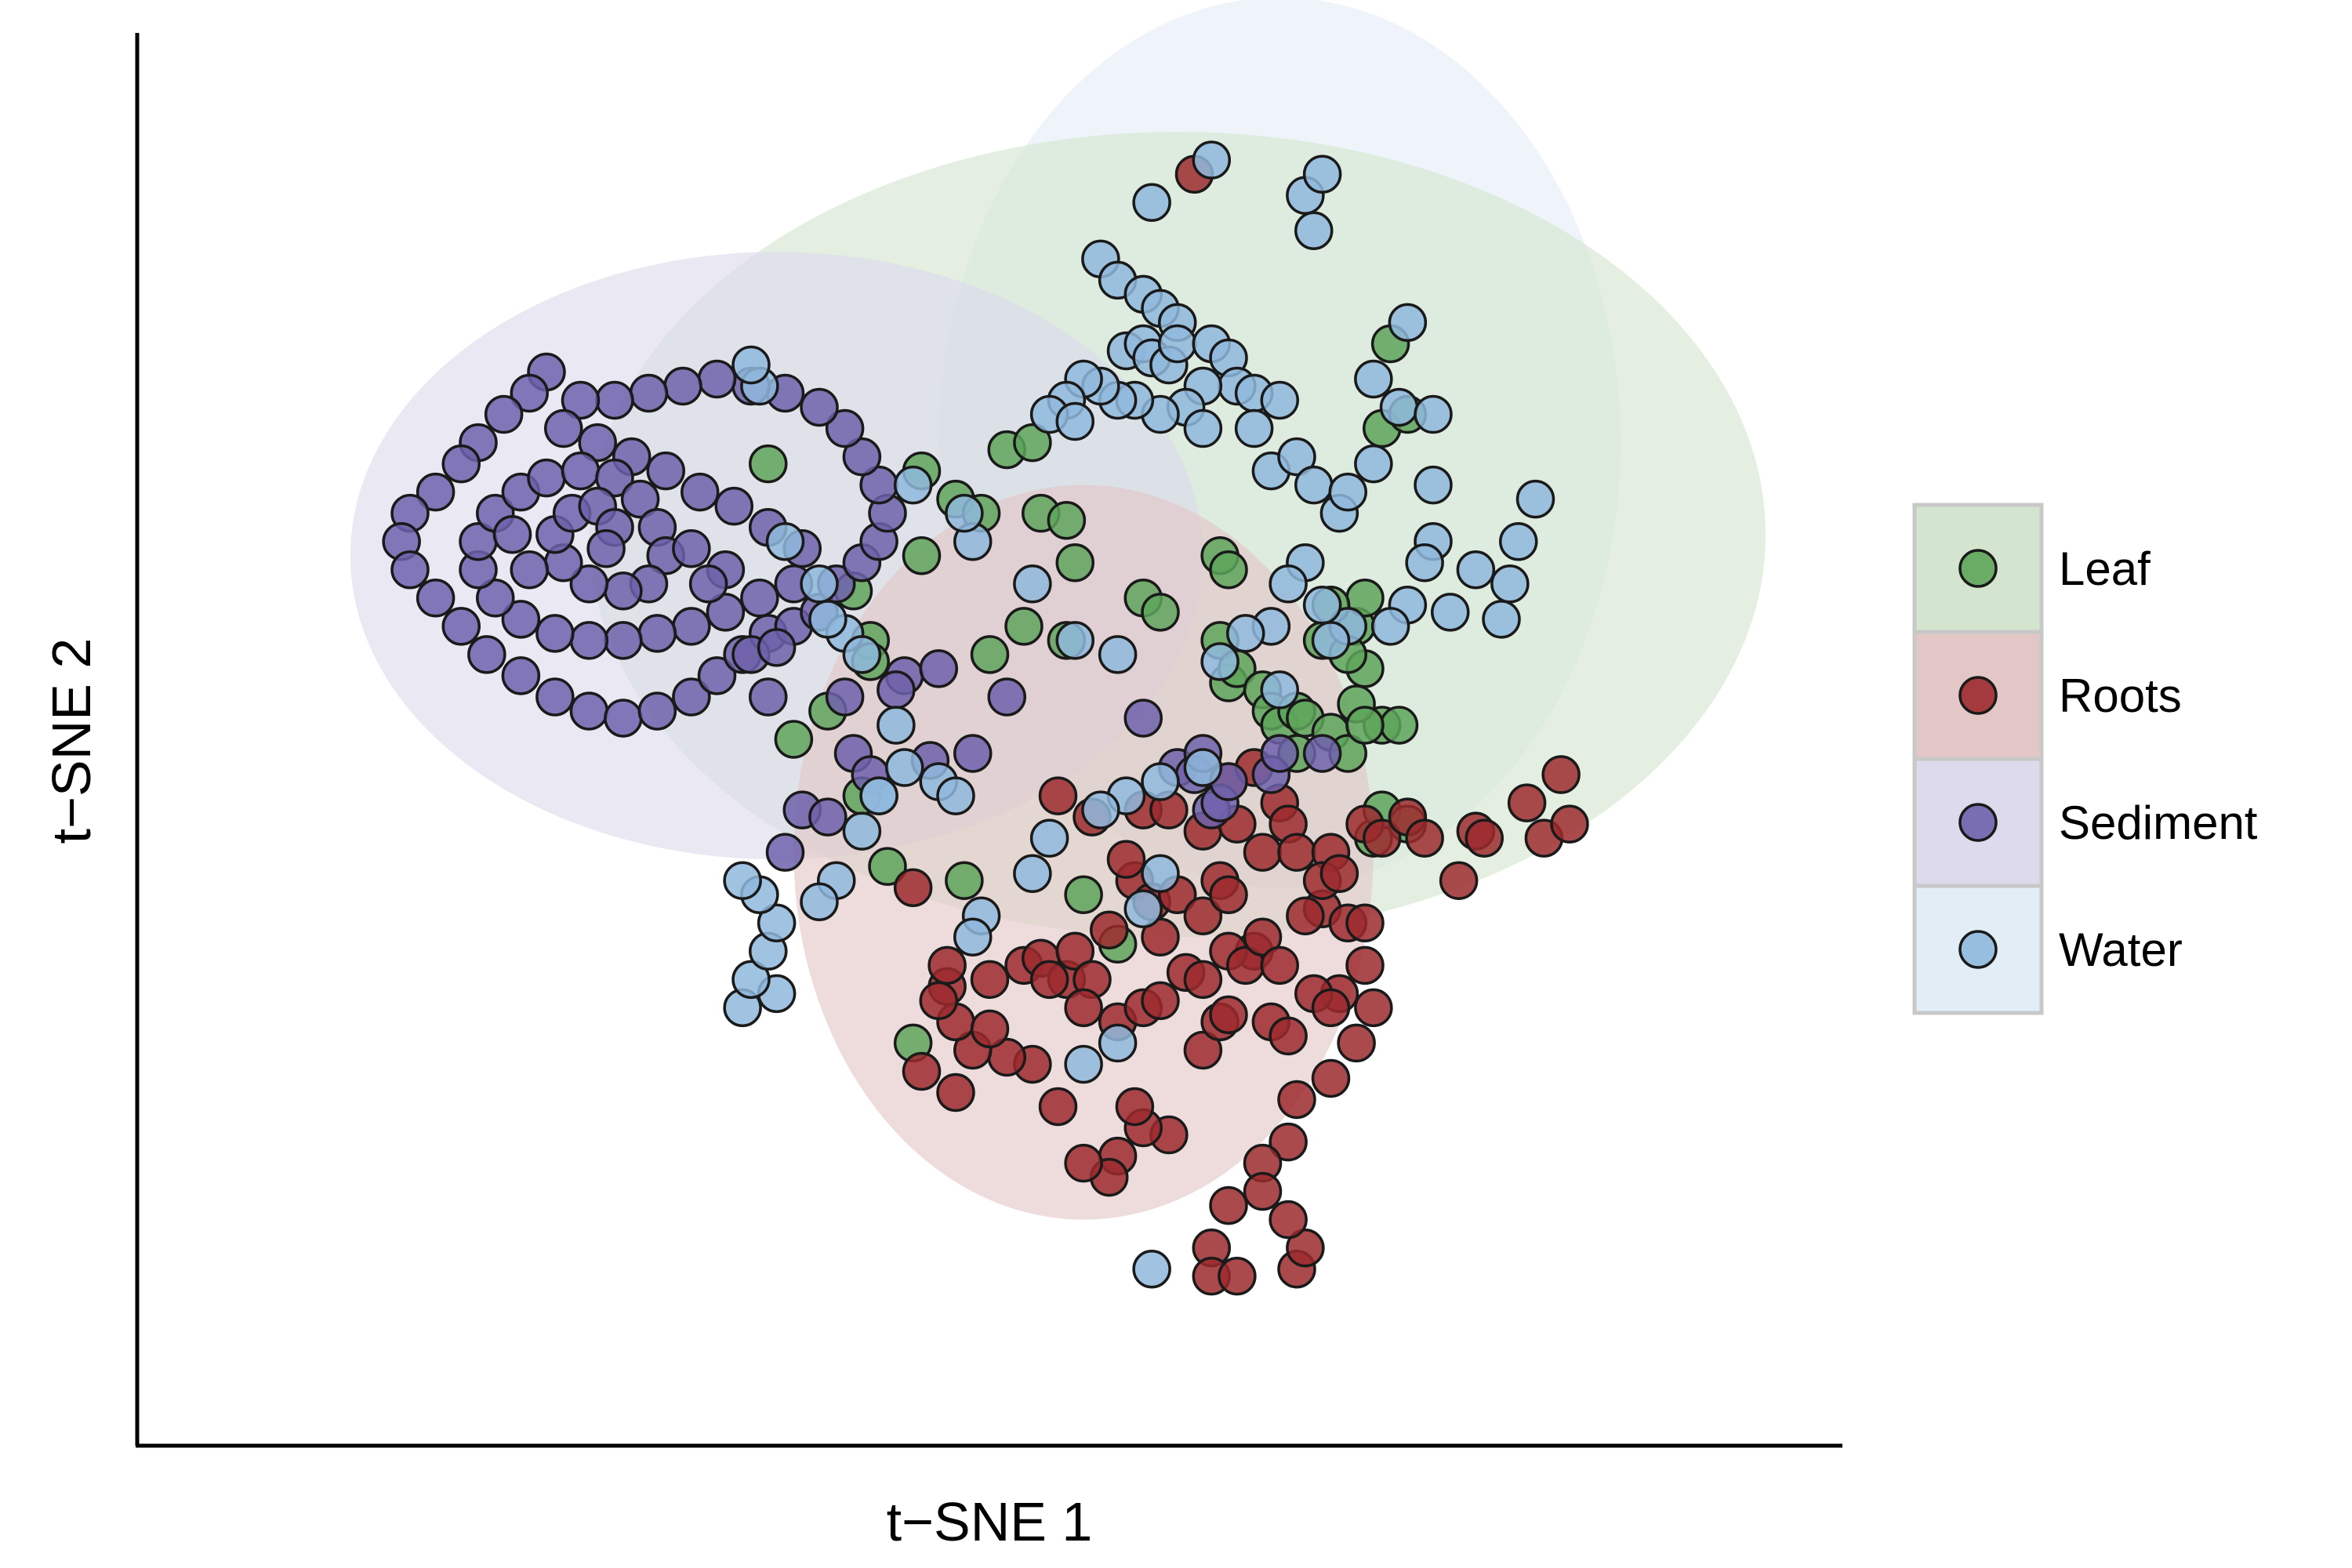 The height and width of the screenshot is (1568, 2352). Describe the element at coordinates (71, 741) in the screenshot. I see `y-axis-label: t−SNE 2` at that location.